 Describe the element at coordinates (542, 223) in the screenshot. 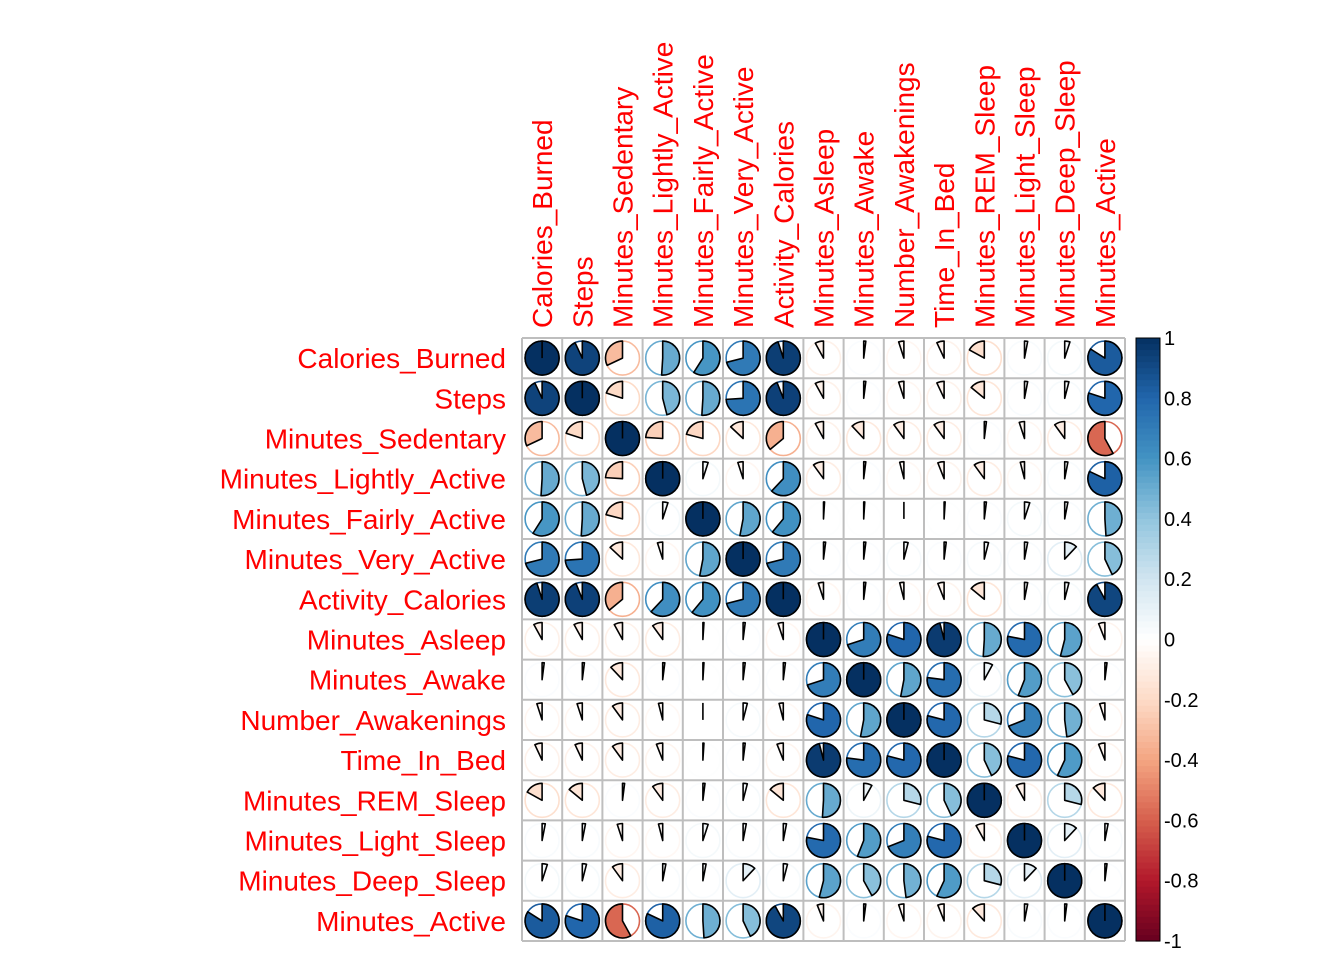

I see `column-label: Calories_Burned` at that location.